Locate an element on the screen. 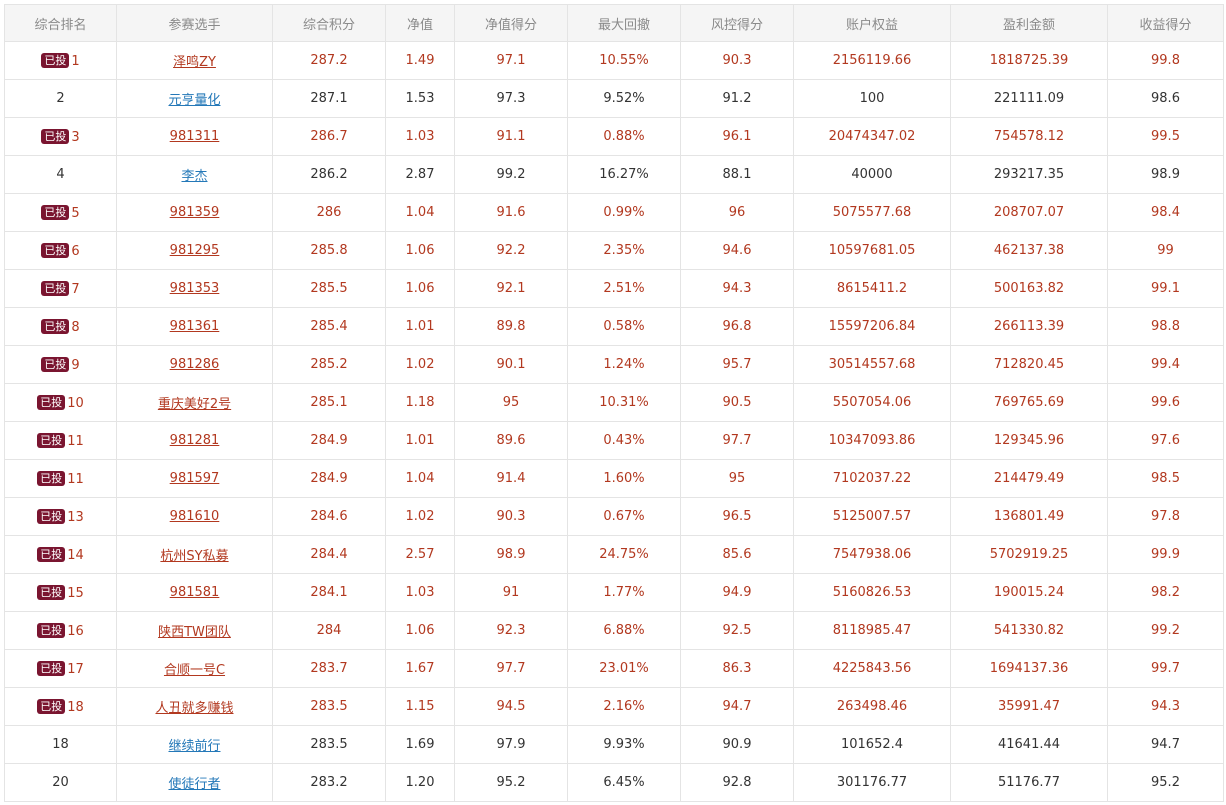 This screenshot has height=805, width=1226. player-link: 981359 is located at coordinates (194, 212).